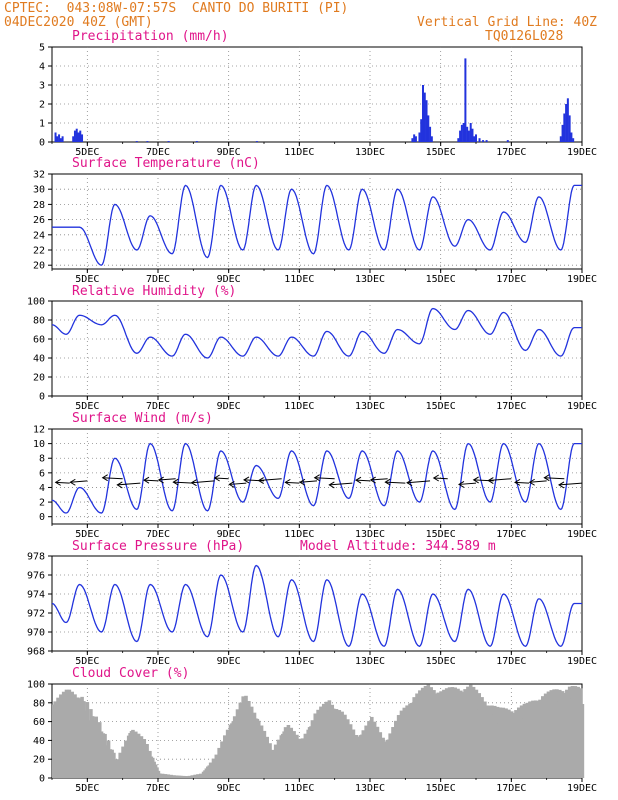  I want to click on rh-title: Relative Humidity (%), so click(154, 291).